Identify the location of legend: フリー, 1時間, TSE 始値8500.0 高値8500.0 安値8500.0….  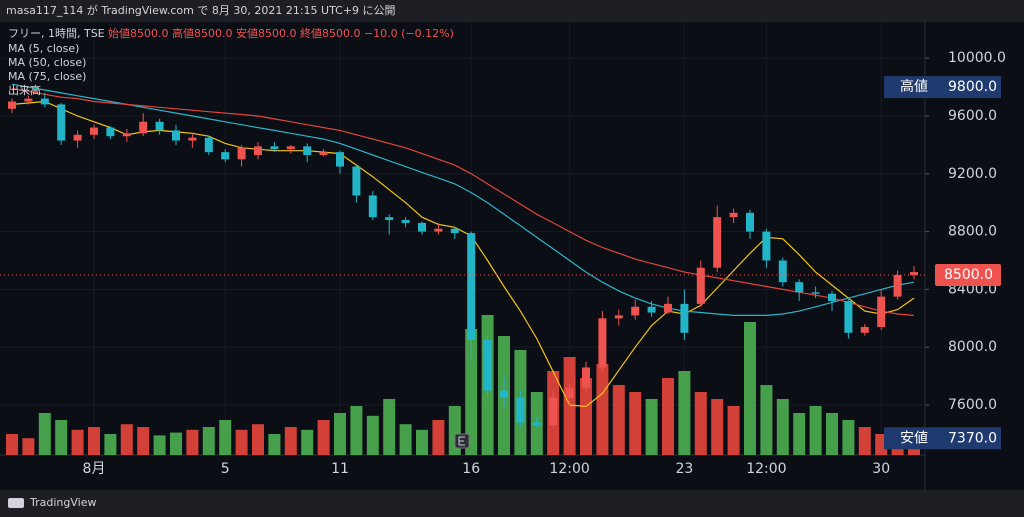
(231, 61).